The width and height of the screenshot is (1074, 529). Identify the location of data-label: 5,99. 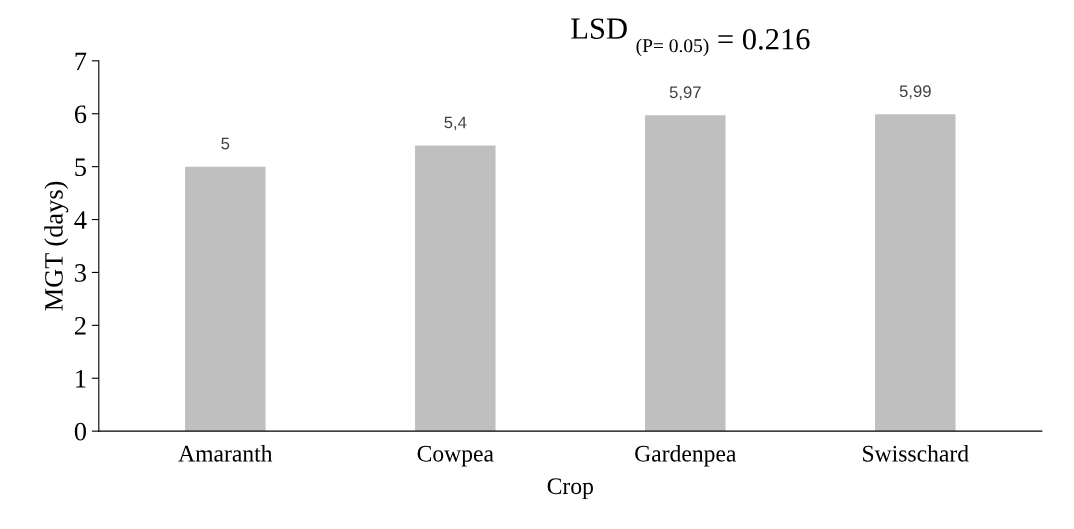
(915, 92).